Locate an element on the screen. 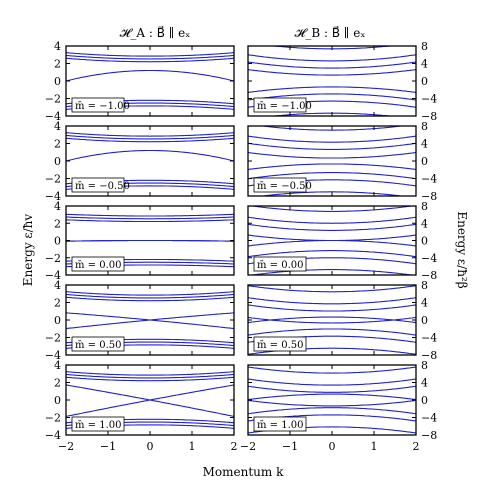 The image size is (490, 490). x-axis-label: Momentum k is located at coordinates (243, 472).